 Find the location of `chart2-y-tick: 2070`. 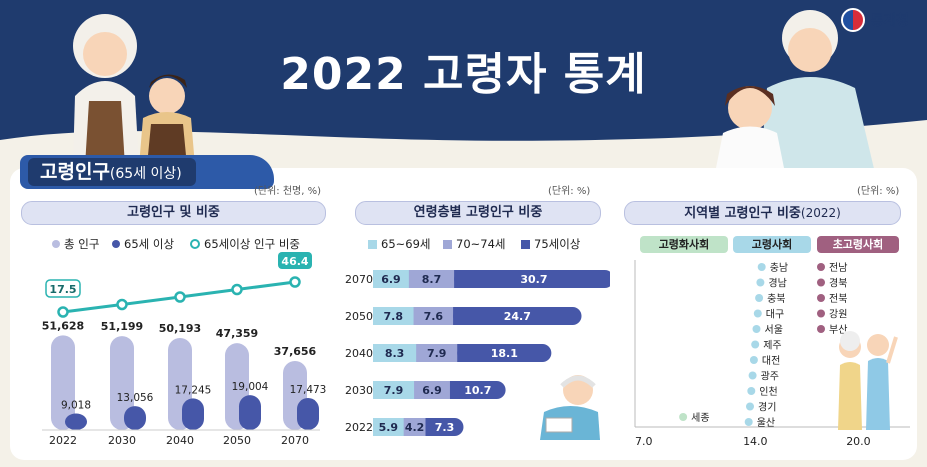

chart2-y-tick: 2070 is located at coordinates (359, 279).